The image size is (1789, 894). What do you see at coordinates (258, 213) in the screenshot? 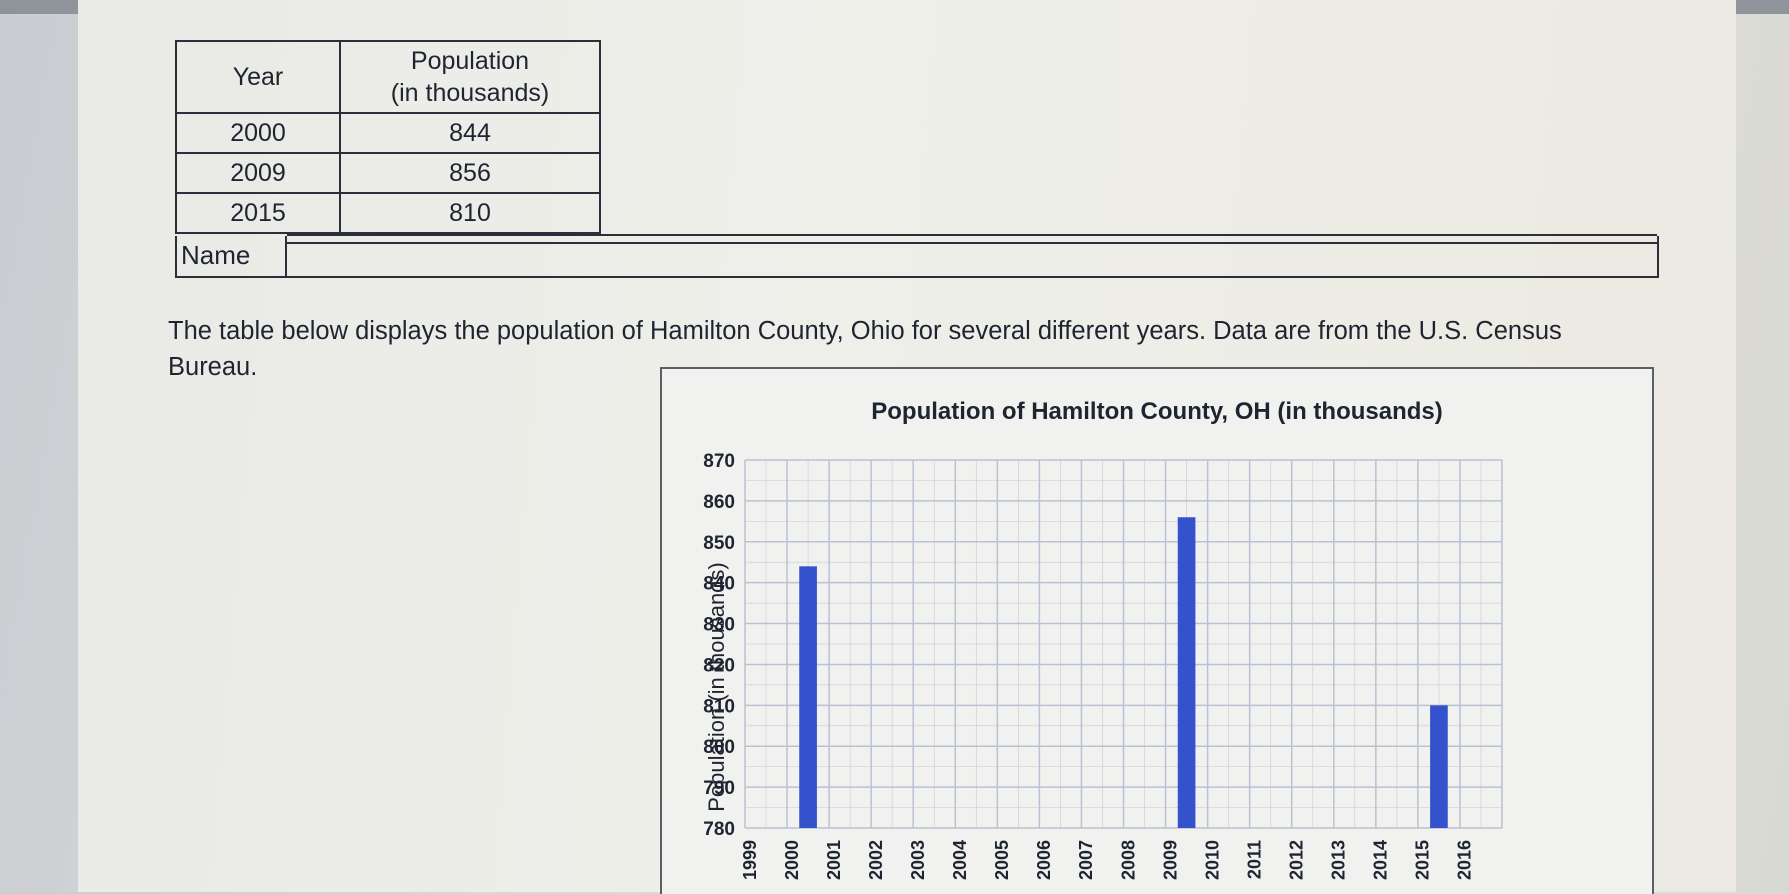
I see `cell-year: 2015` at bounding box center [258, 213].